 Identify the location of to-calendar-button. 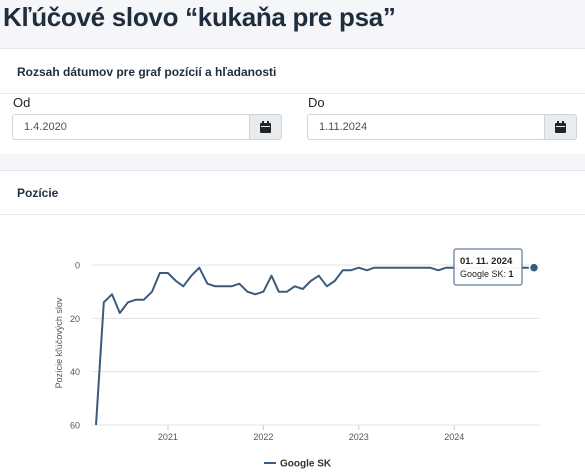
(560, 127).